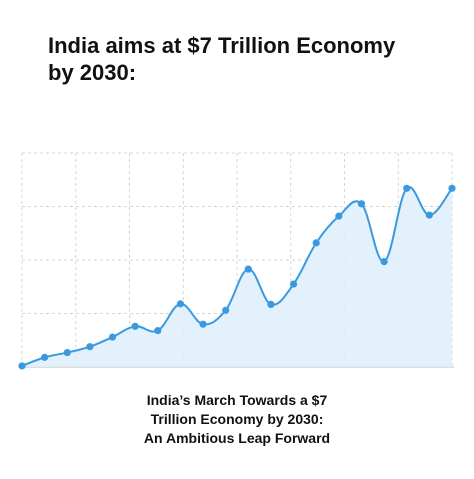 The image size is (474, 479). Describe the element at coordinates (222, 45) in the screenshot. I see `title-line: India aims at $7 Trillion Economy` at that location.